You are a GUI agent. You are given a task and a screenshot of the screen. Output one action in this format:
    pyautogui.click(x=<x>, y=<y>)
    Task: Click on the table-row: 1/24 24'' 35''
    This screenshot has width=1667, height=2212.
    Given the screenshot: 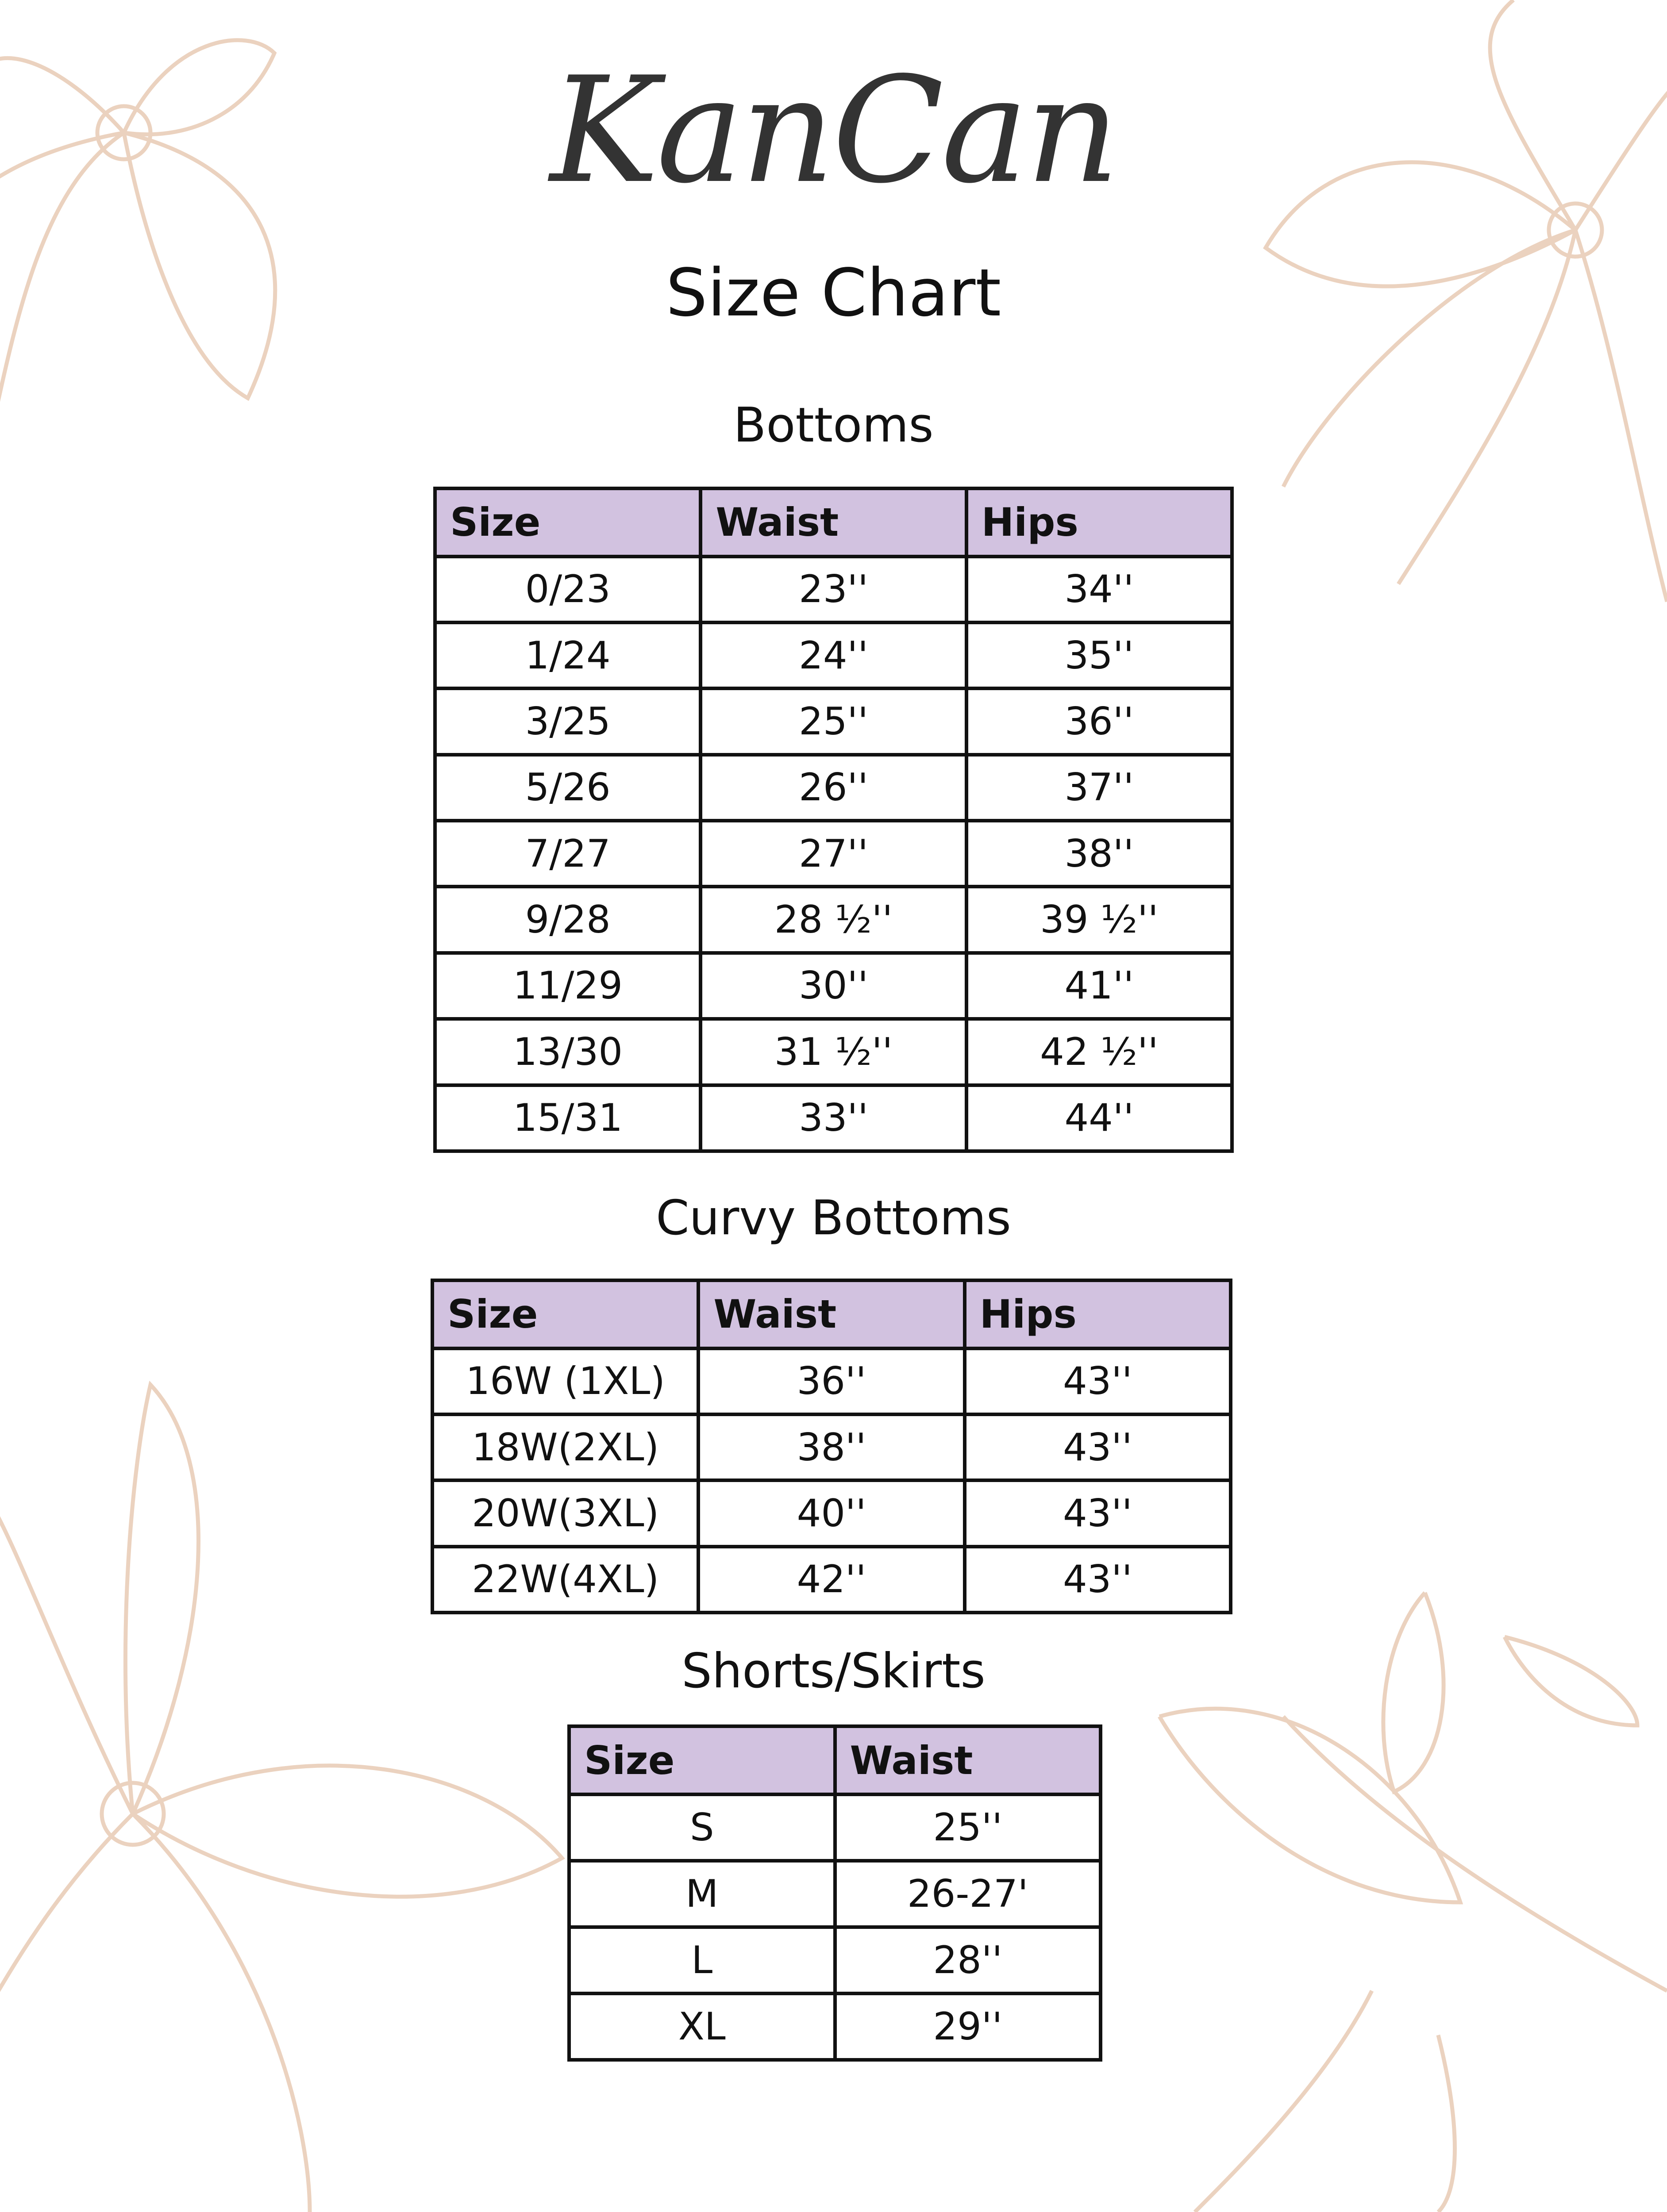 What is the action you would take?
    pyautogui.click(x=833, y=656)
    